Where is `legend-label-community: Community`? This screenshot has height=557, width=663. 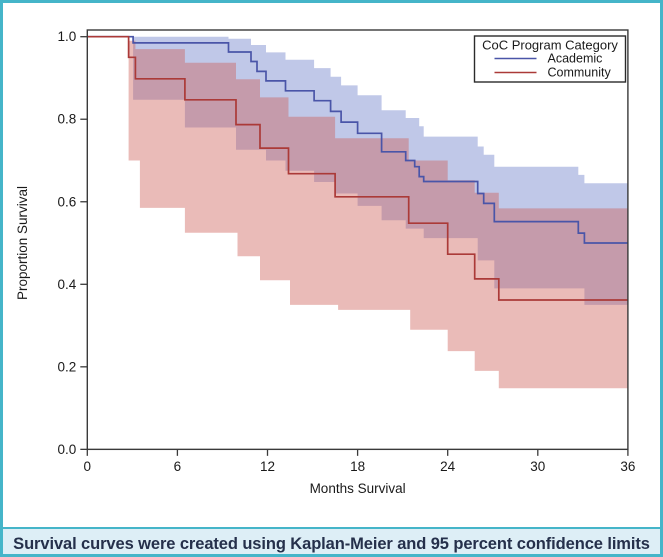
legend-label-community: Community is located at coordinates (580, 73).